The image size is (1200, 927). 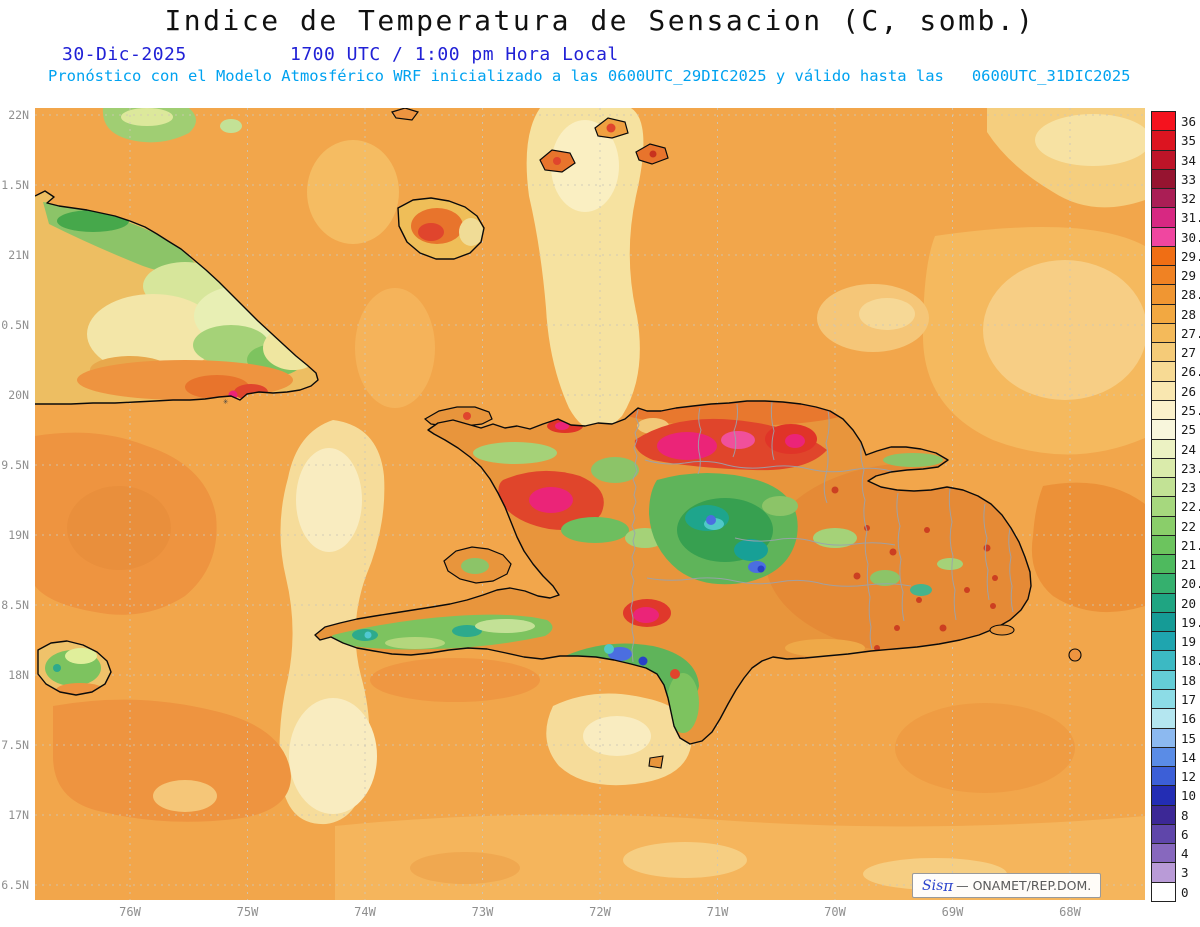 I want to click on colorbar-value: 33, so click(x=1189, y=179).